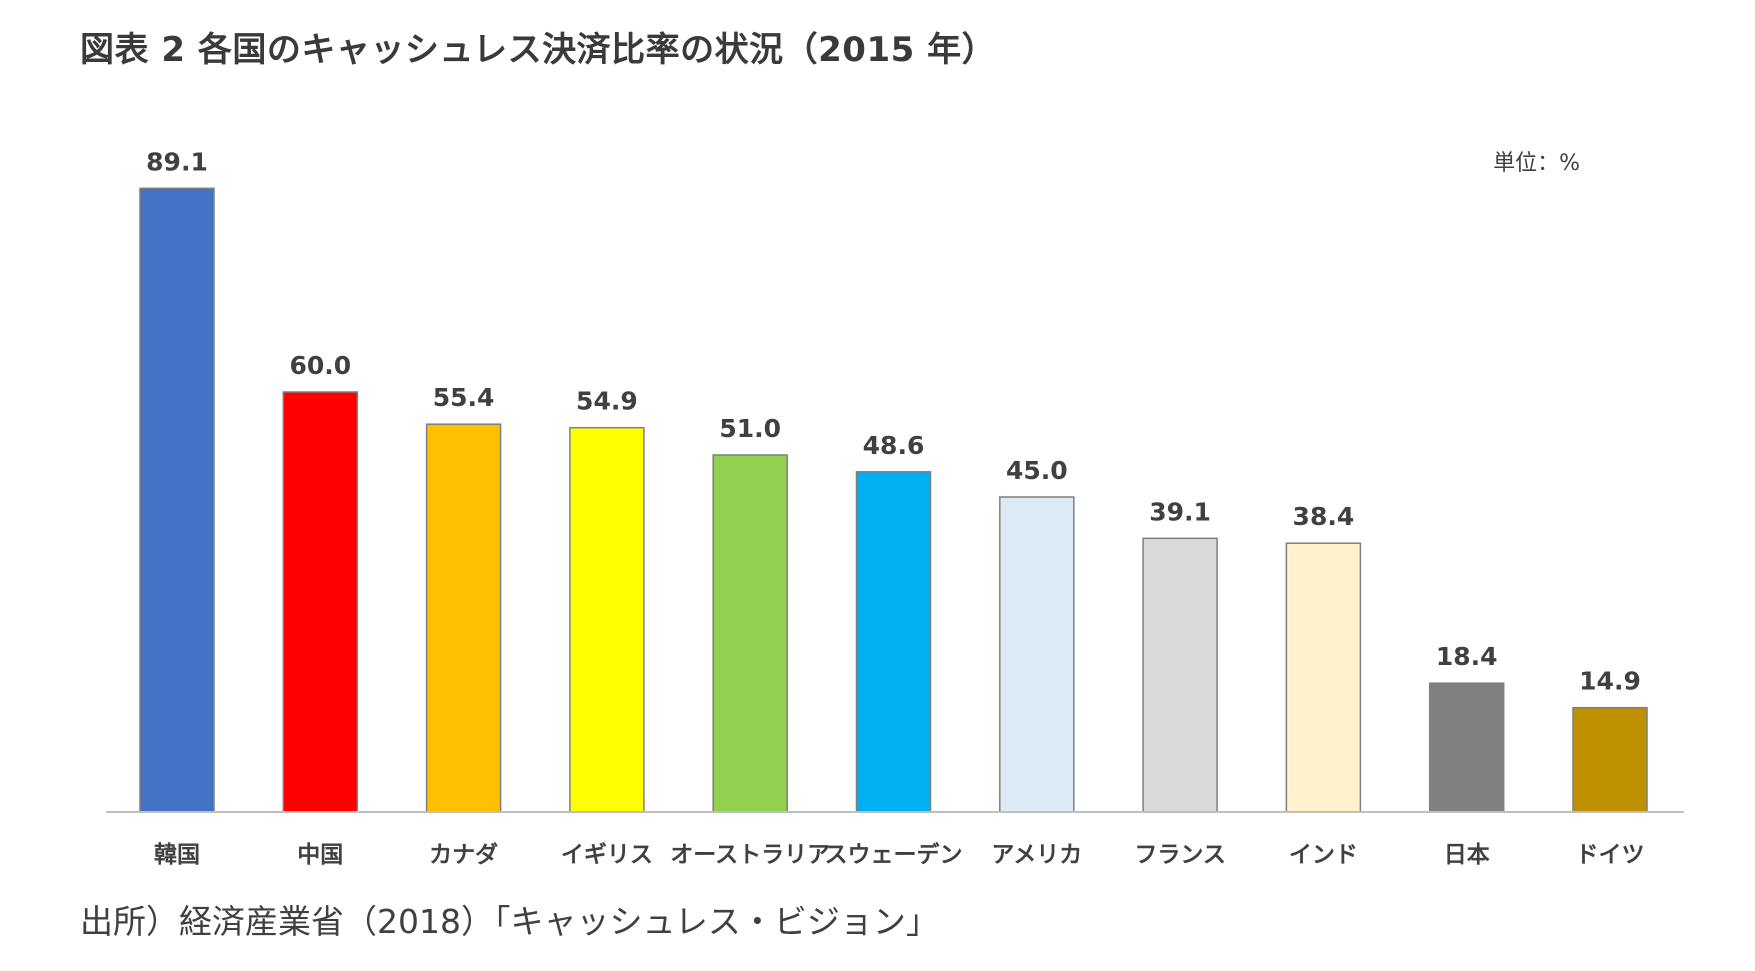 This screenshot has height=971, width=1755. I want to click on data-label: 55.4, so click(464, 397).